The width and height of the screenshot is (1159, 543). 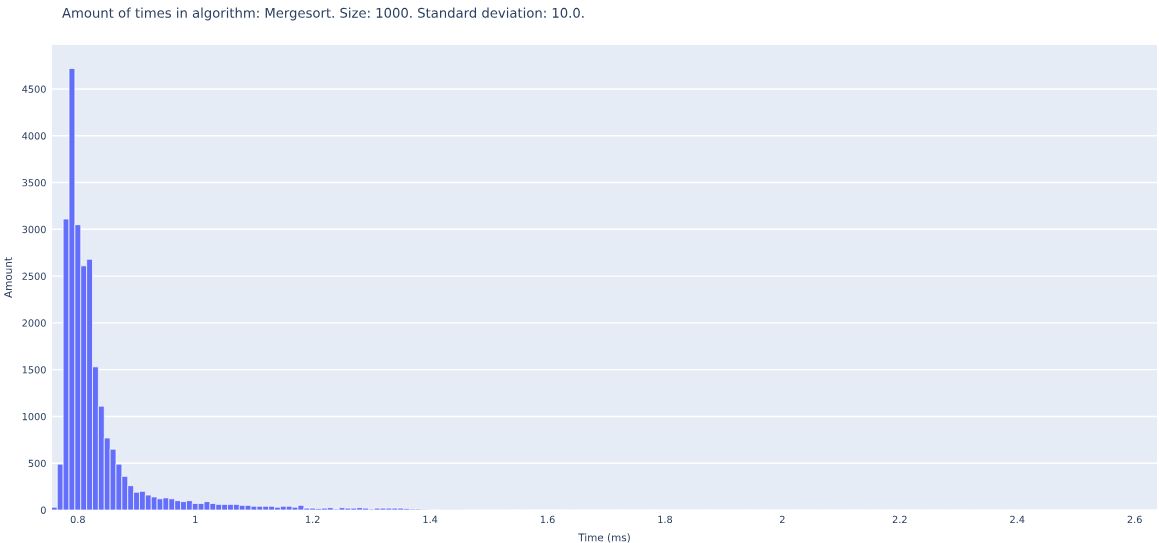 I want to click on y-tick-label: 0, so click(x=43, y=510).